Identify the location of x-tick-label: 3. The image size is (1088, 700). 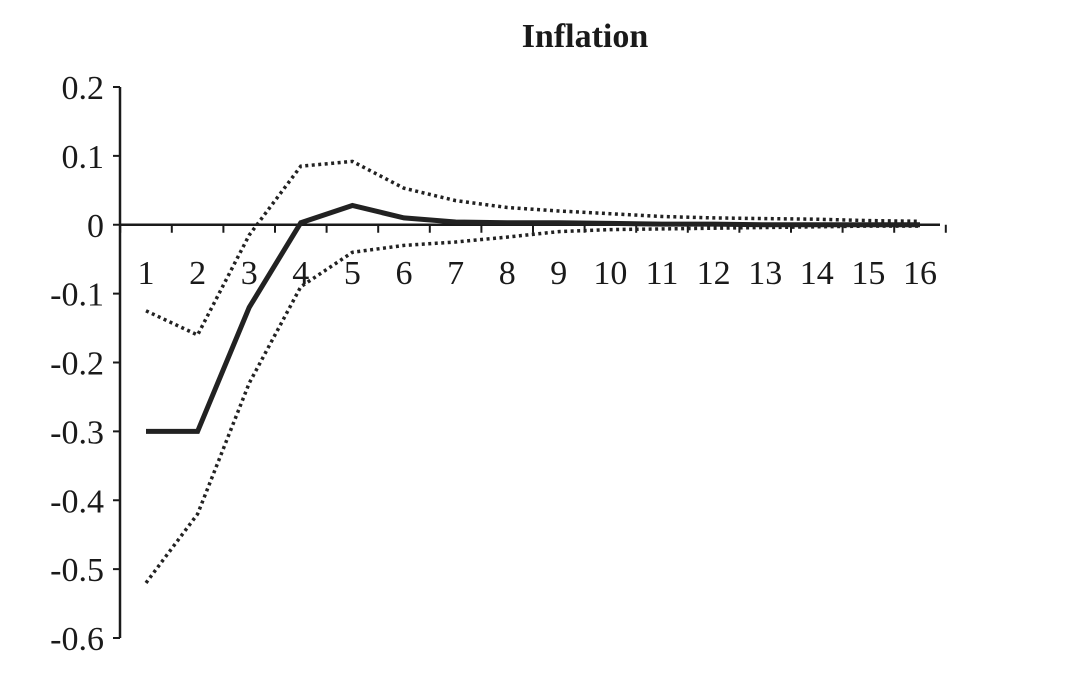
(249, 273).